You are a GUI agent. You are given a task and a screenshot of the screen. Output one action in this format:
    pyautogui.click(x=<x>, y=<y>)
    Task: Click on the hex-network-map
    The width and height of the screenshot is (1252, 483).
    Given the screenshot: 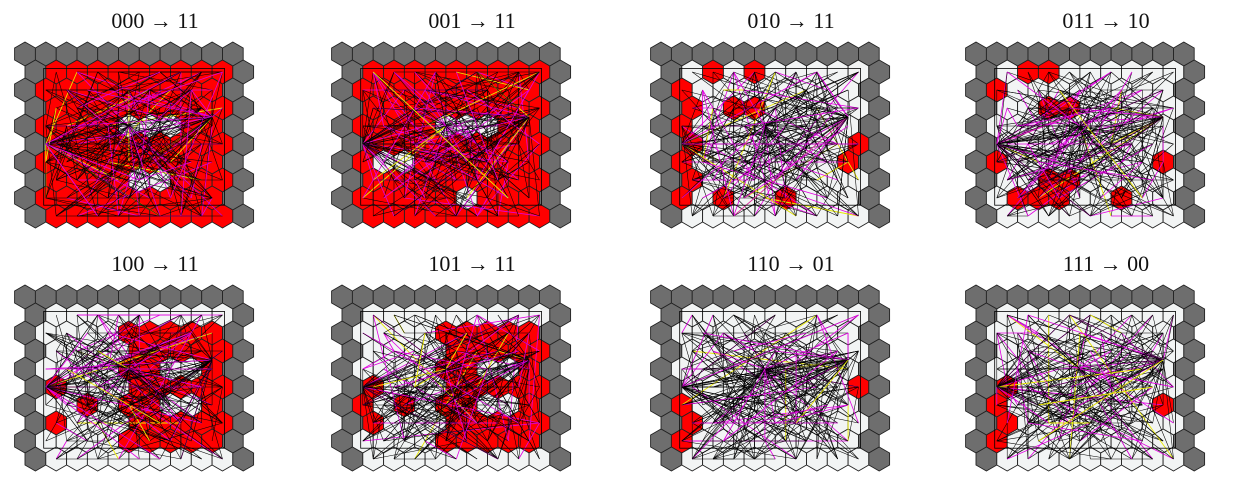 What is the action you would take?
    pyautogui.click(x=770, y=135)
    